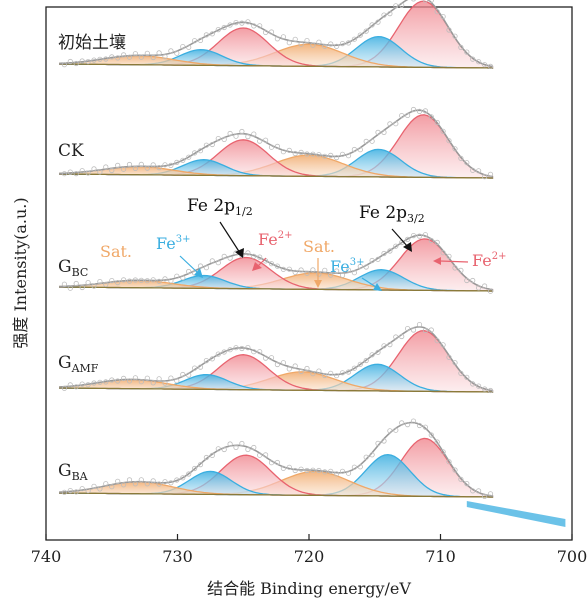  Describe the element at coordinates (78, 364) in the screenshot. I see `sample-label-gamf: GAMF` at that location.